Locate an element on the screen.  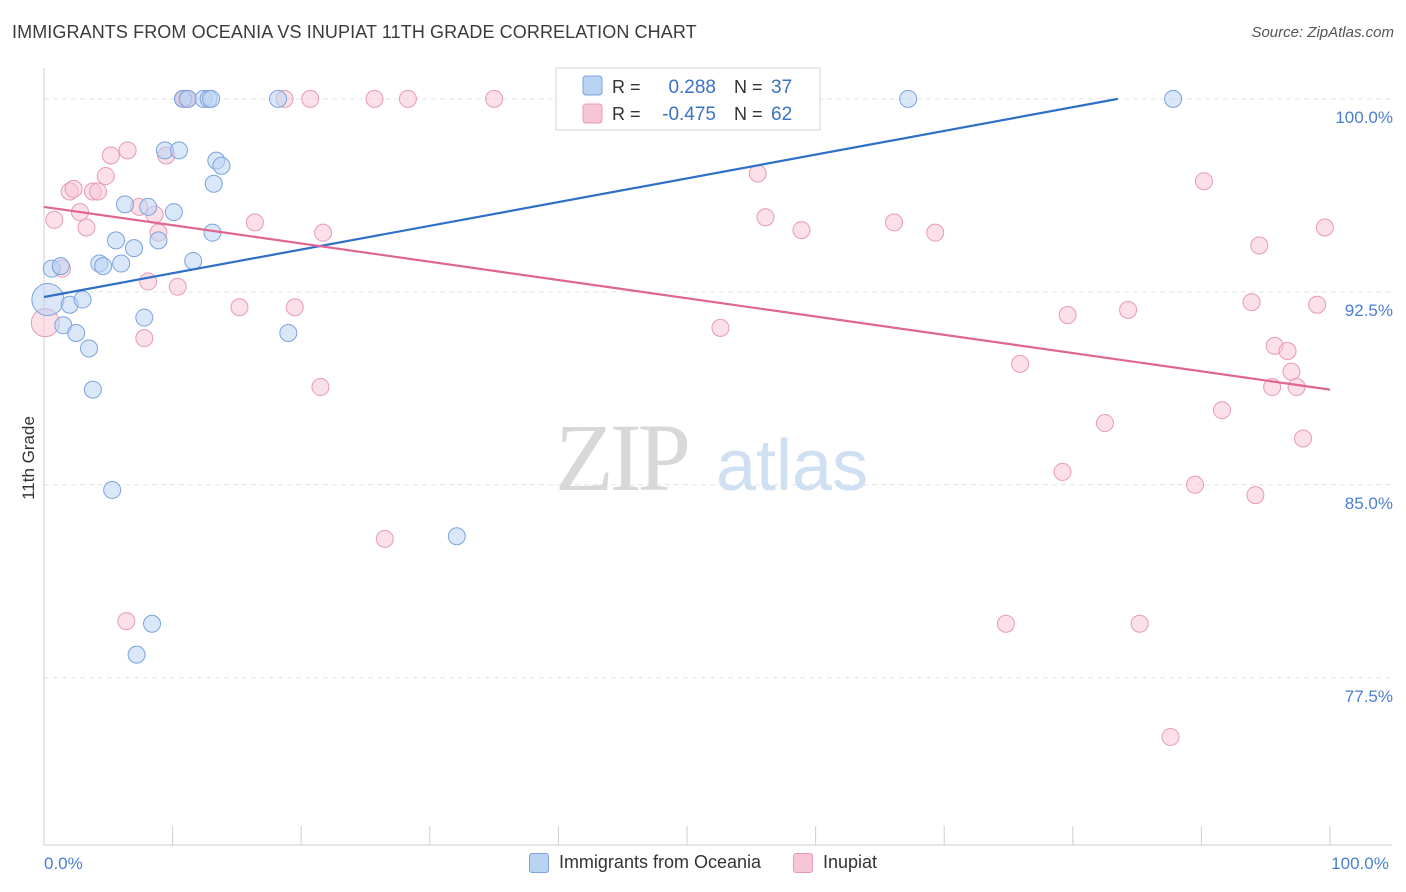
legend-item-oceania: Immigrants from Oceania is located at coordinates (644, 862).